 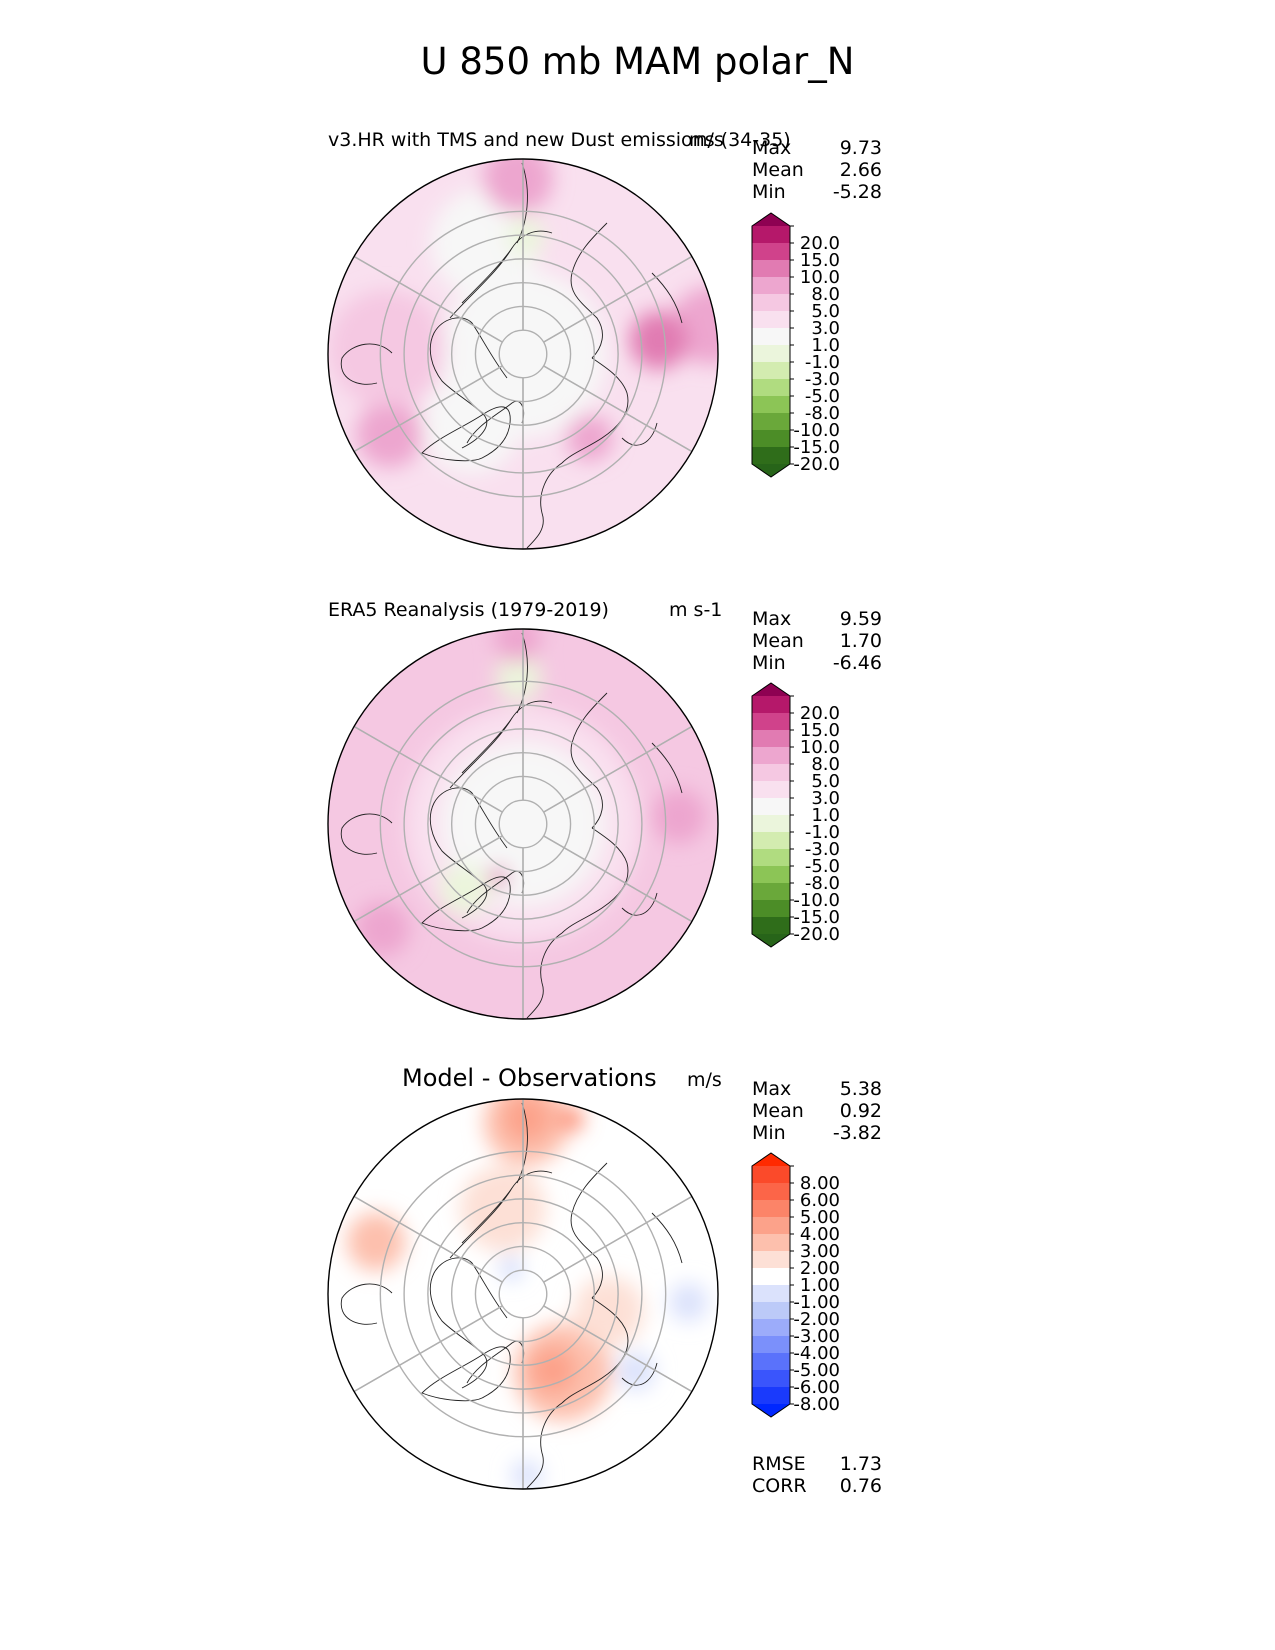 I want to click on stat-max: Max 9.59, so click(x=817, y=619).